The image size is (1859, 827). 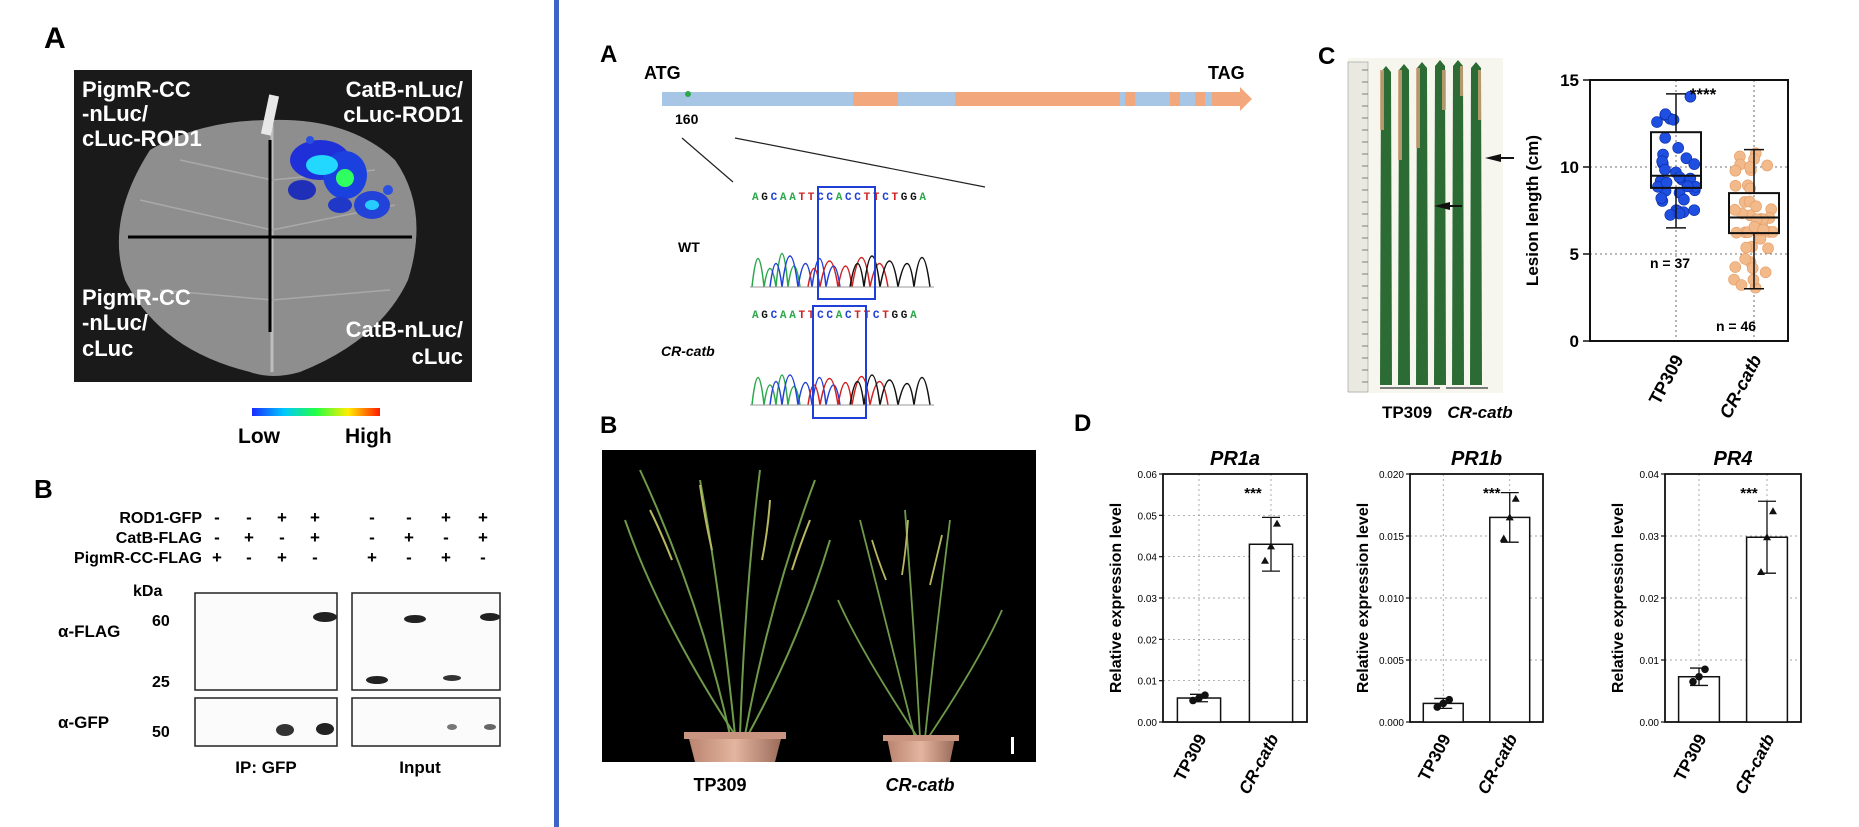 I want to click on significance-label: ***, so click(x=1492, y=493).